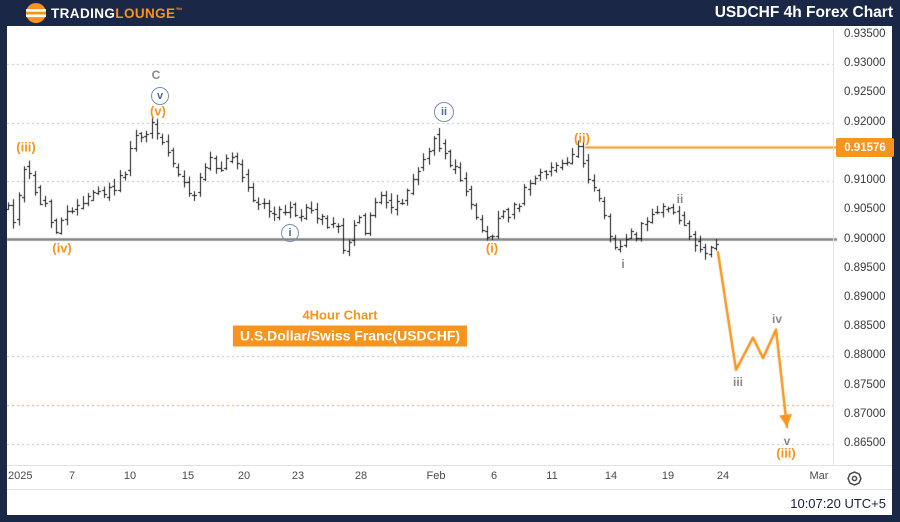  What do you see at coordinates (865, 209) in the screenshot?
I see `y-axis-label: 0.90500` at bounding box center [865, 209].